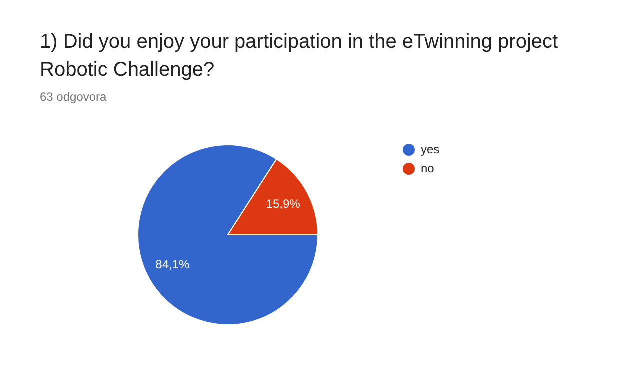 The width and height of the screenshot is (640, 367). I want to click on legend-label: yes, so click(430, 149).